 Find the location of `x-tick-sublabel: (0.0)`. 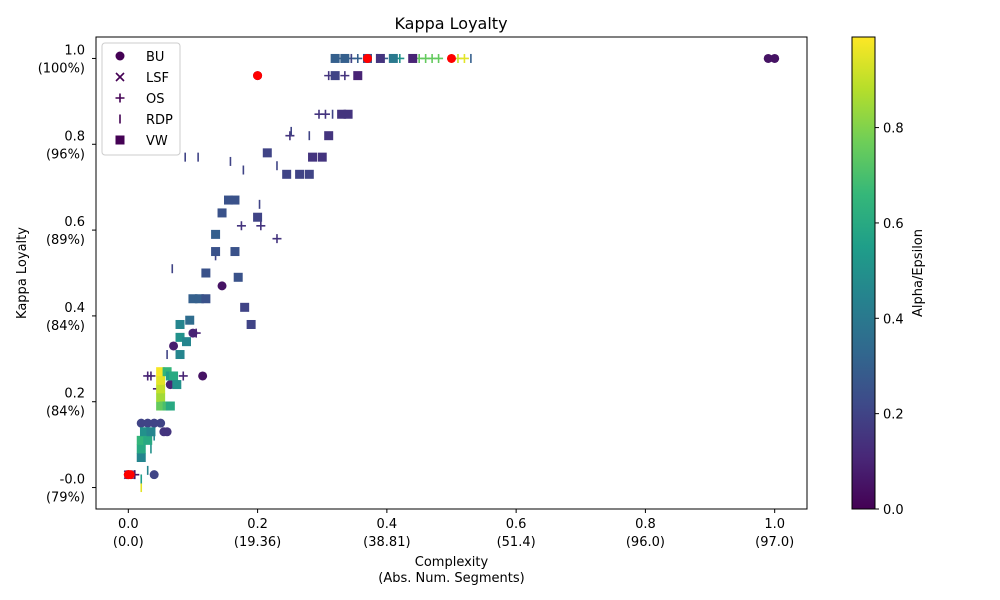

x-tick-sublabel: (0.0) is located at coordinates (128, 542).